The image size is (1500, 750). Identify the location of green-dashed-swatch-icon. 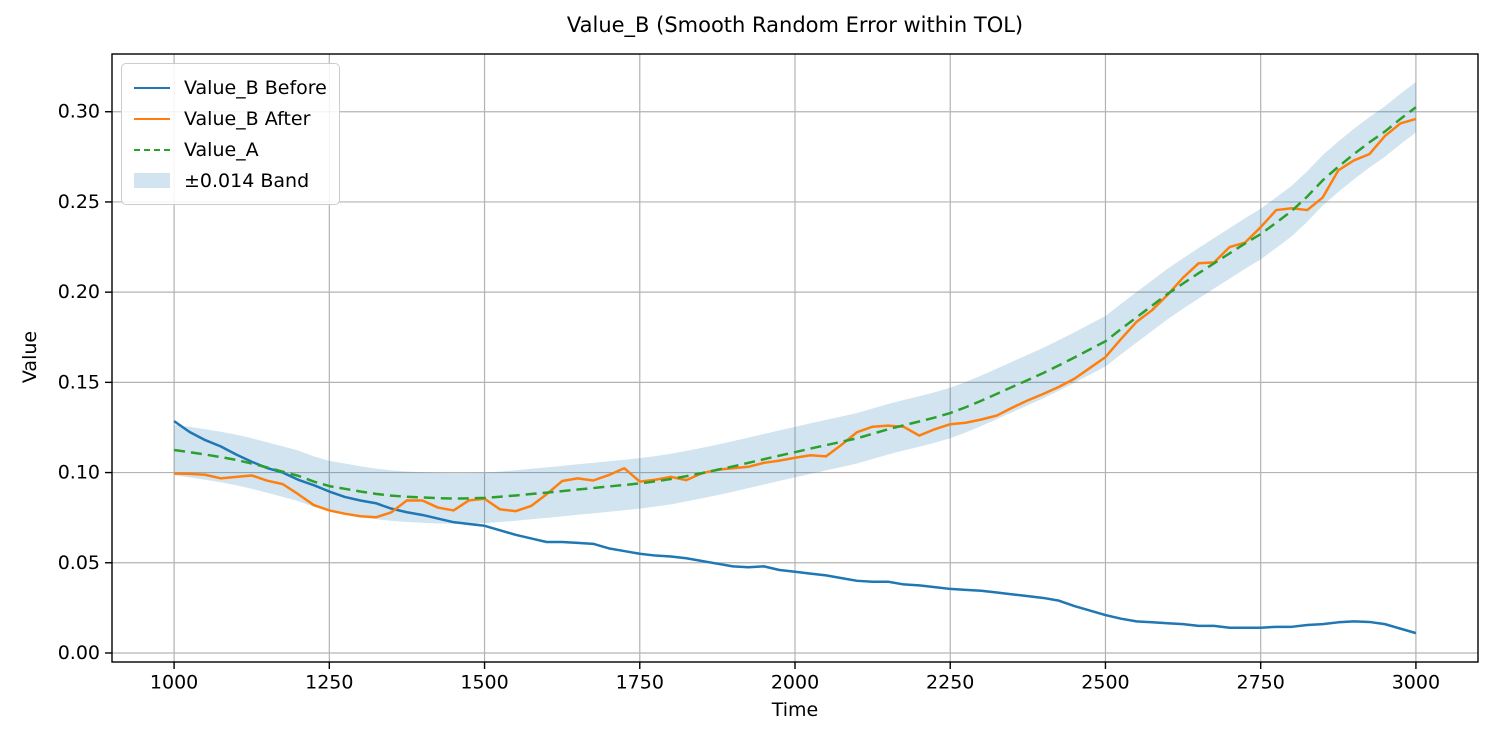
(152, 149).